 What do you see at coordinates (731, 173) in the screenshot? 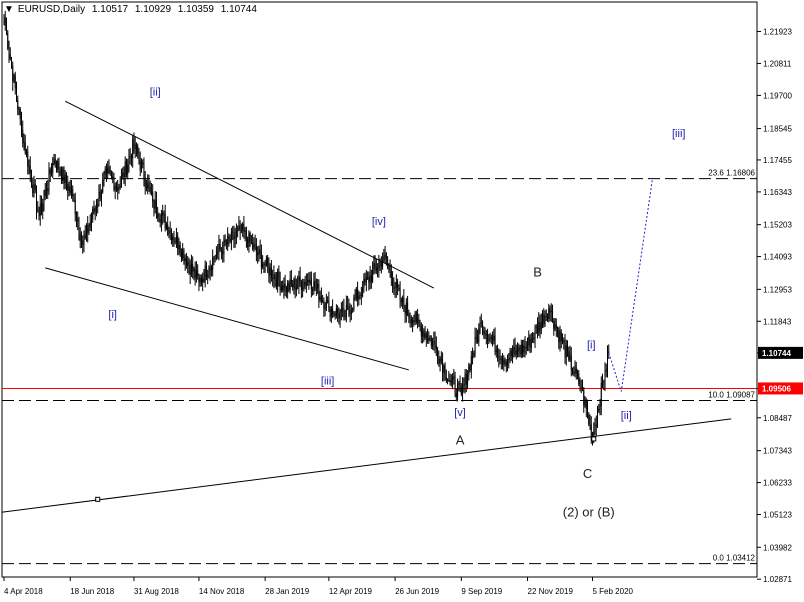
I see `fib-23-6-line-label: 23.6 1.16806` at bounding box center [731, 173].